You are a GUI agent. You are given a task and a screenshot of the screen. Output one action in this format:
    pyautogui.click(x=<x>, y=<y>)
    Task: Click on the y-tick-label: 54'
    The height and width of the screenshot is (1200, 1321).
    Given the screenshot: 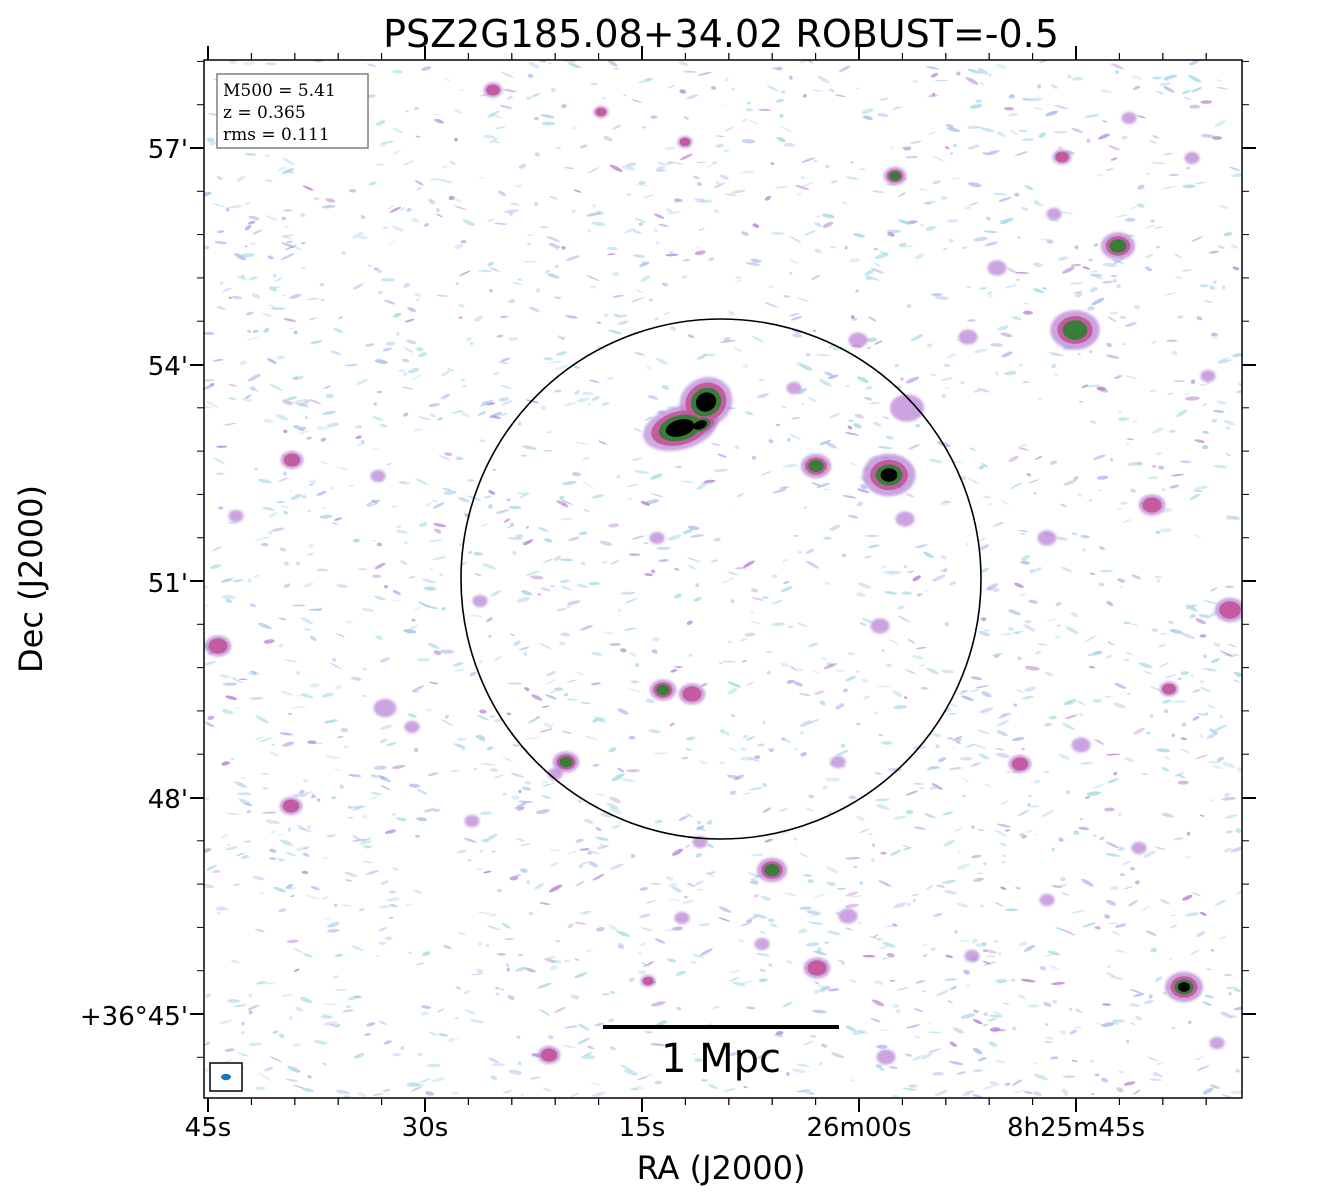 What is the action you would take?
    pyautogui.click(x=168, y=367)
    